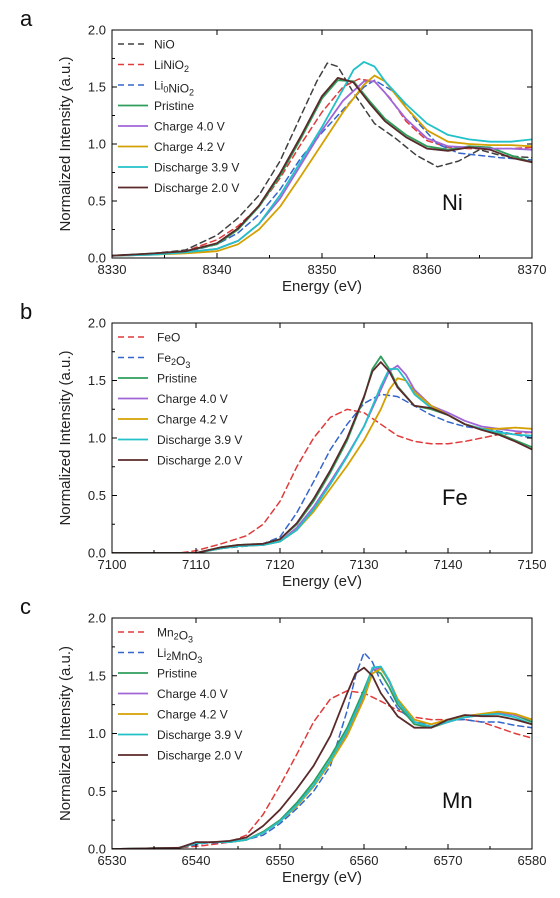 Image resolution: width=560 pixels, height=898 pixels. I want to click on x-tick-label: 6550, so click(280, 860).